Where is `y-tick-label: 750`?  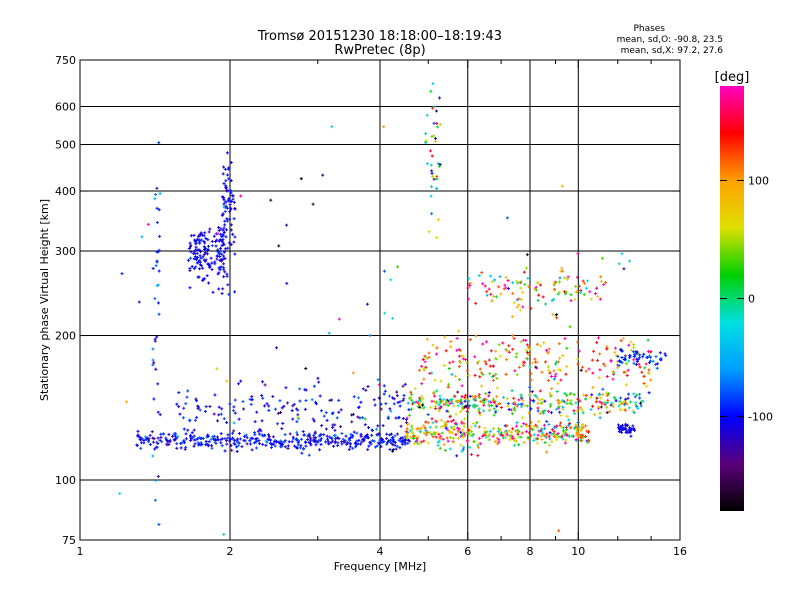 y-tick-label: 750 is located at coordinates (65, 60).